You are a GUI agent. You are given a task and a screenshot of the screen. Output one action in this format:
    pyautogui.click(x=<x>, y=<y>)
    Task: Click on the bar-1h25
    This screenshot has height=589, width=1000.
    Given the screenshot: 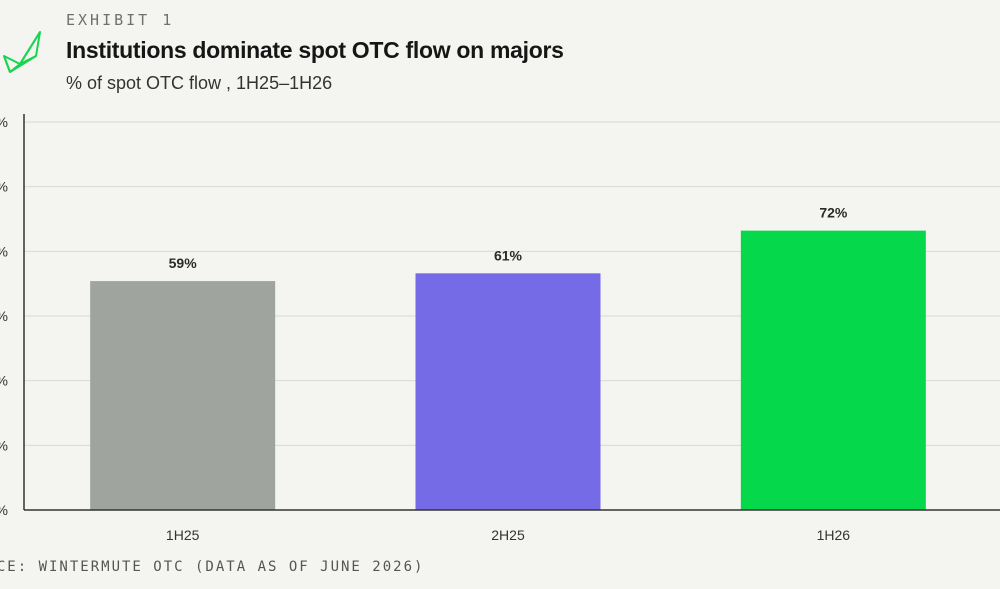 What is the action you would take?
    pyautogui.click(x=183, y=395)
    